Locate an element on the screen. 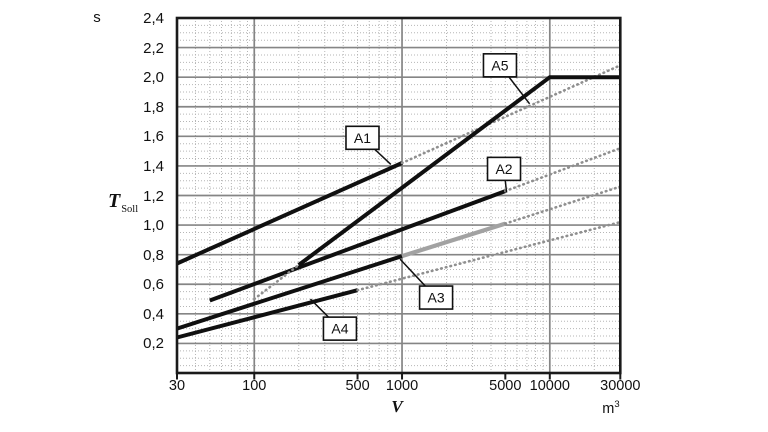 The height and width of the screenshot is (432, 768). curve-label-a2: A2 is located at coordinates (503, 169).